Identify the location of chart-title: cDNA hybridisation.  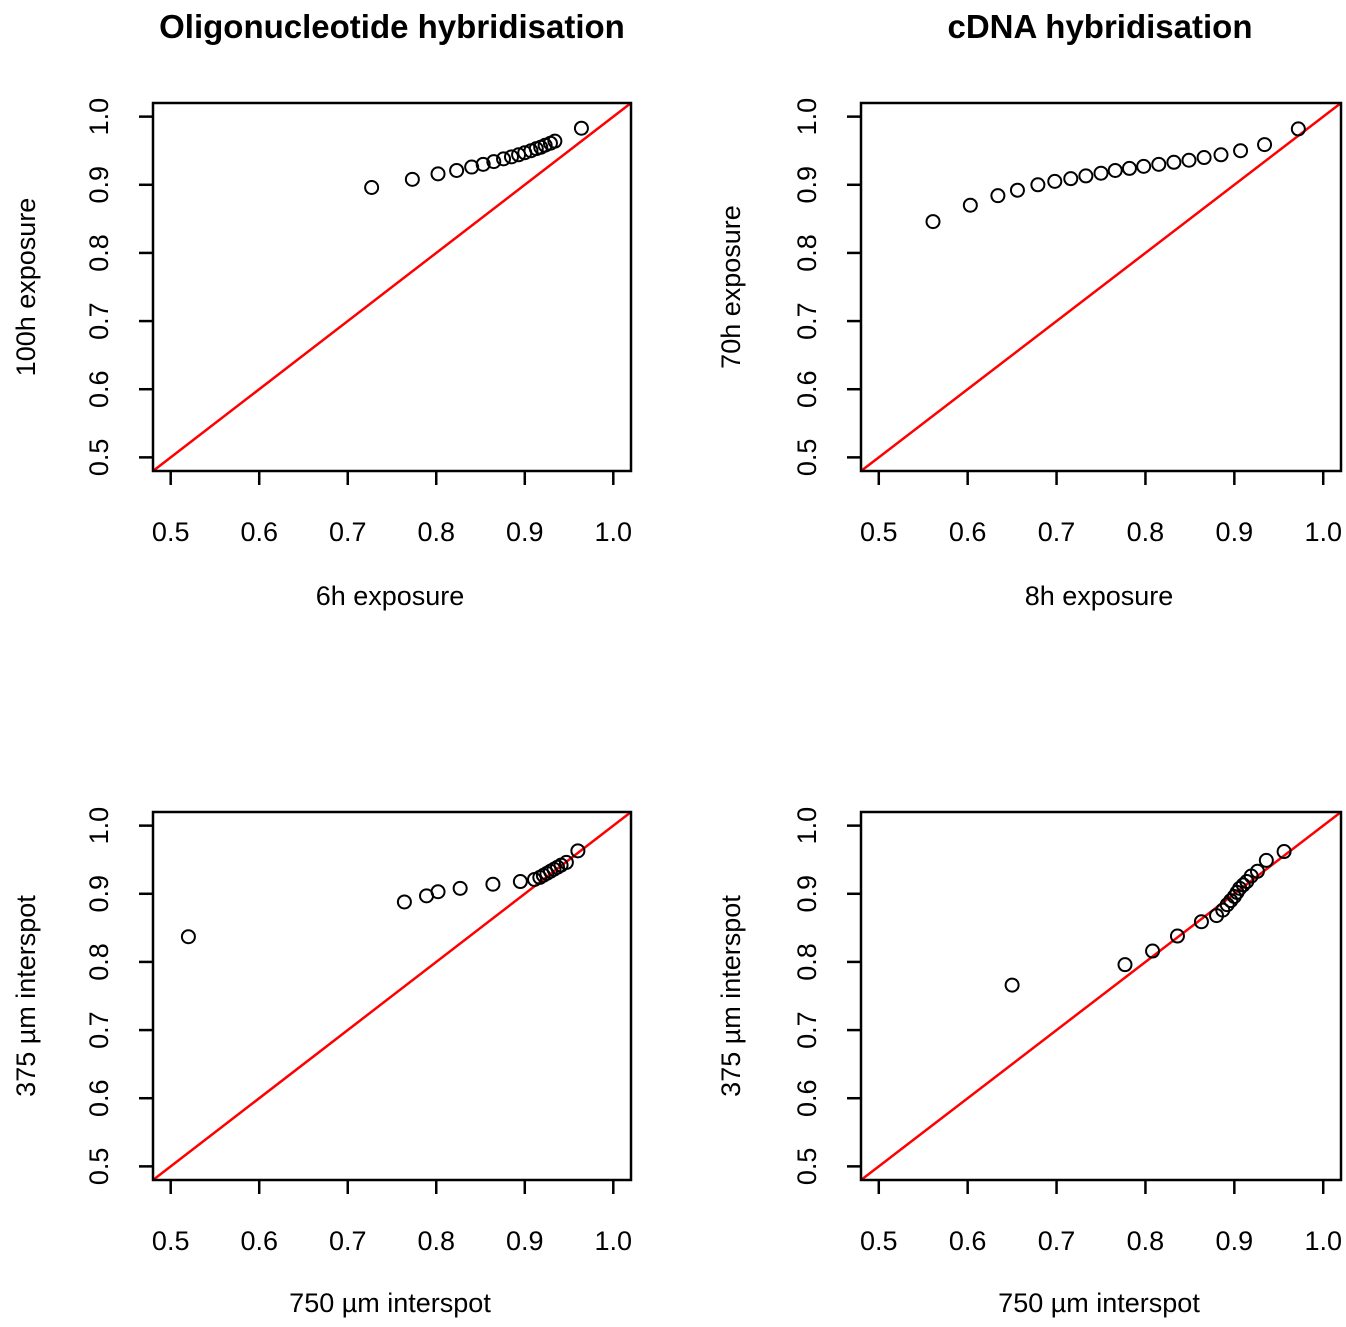
(1100, 26).